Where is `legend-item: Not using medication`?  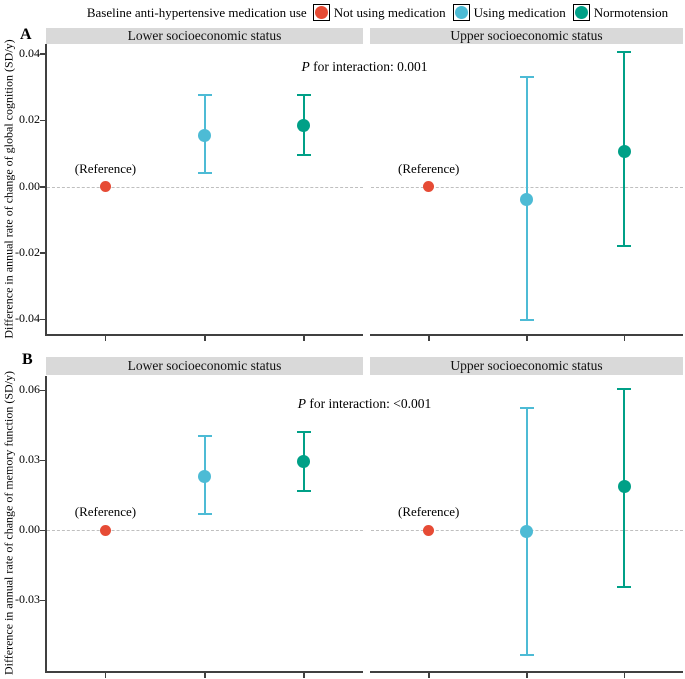
legend-item: Not using medication is located at coordinates (379, 12).